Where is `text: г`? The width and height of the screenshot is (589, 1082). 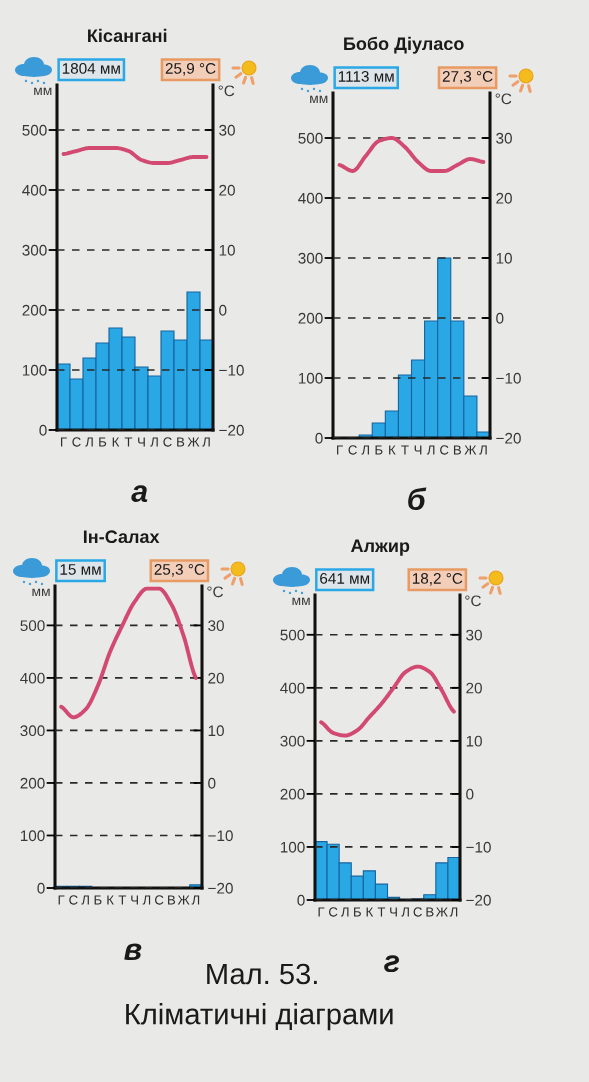
text: г is located at coordinates (392, 964).